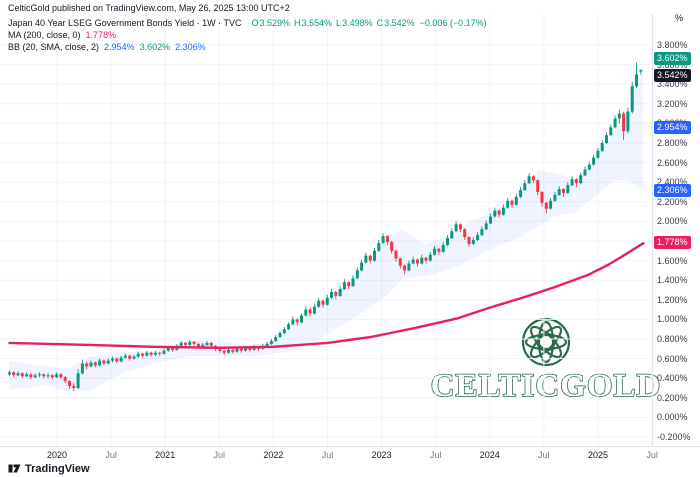 This screenshot has height=477, width=700. I want to click on time-tick-label: 2024, so click(489, 455).